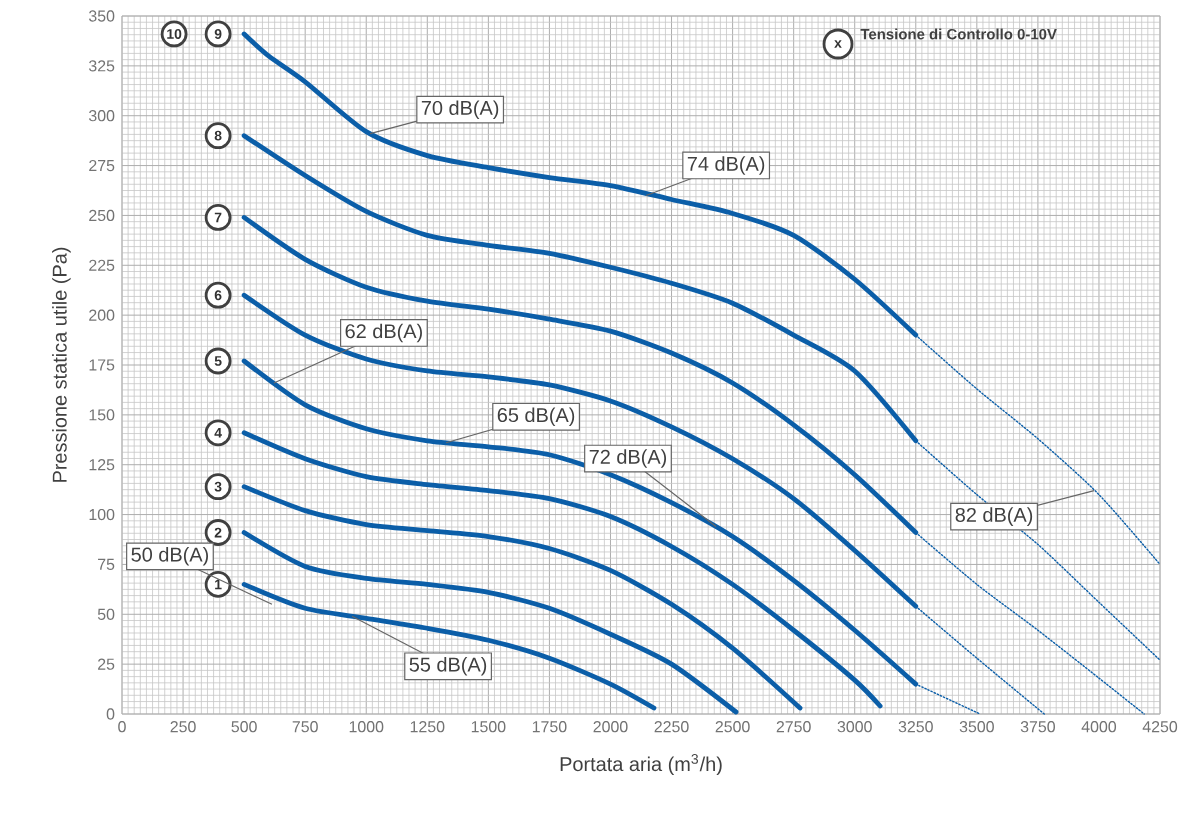 Image resolution: width=1192 pixels, height=820 pixels. I want to click on x-axis-title: Portata aria (m$^{3}$/h), so click(641, 765).